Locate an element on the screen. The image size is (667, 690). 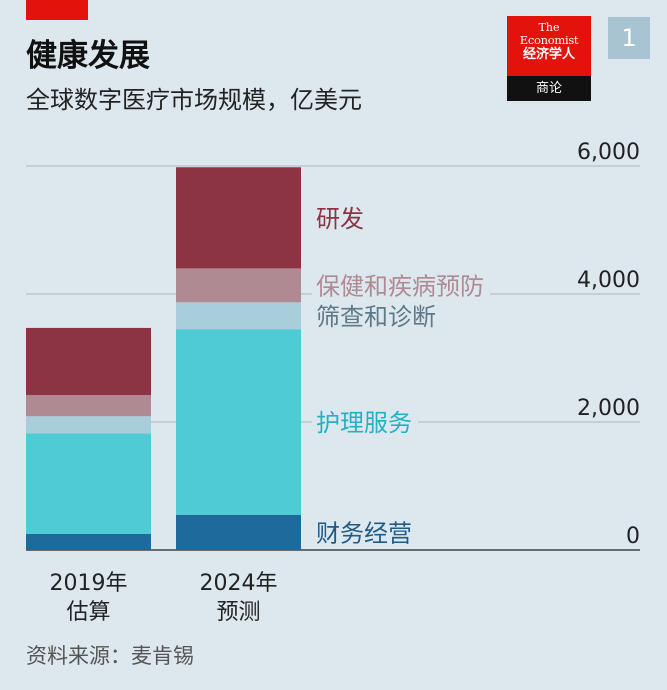
x-tick-label: 预测 is located at coordinates (238, 612).